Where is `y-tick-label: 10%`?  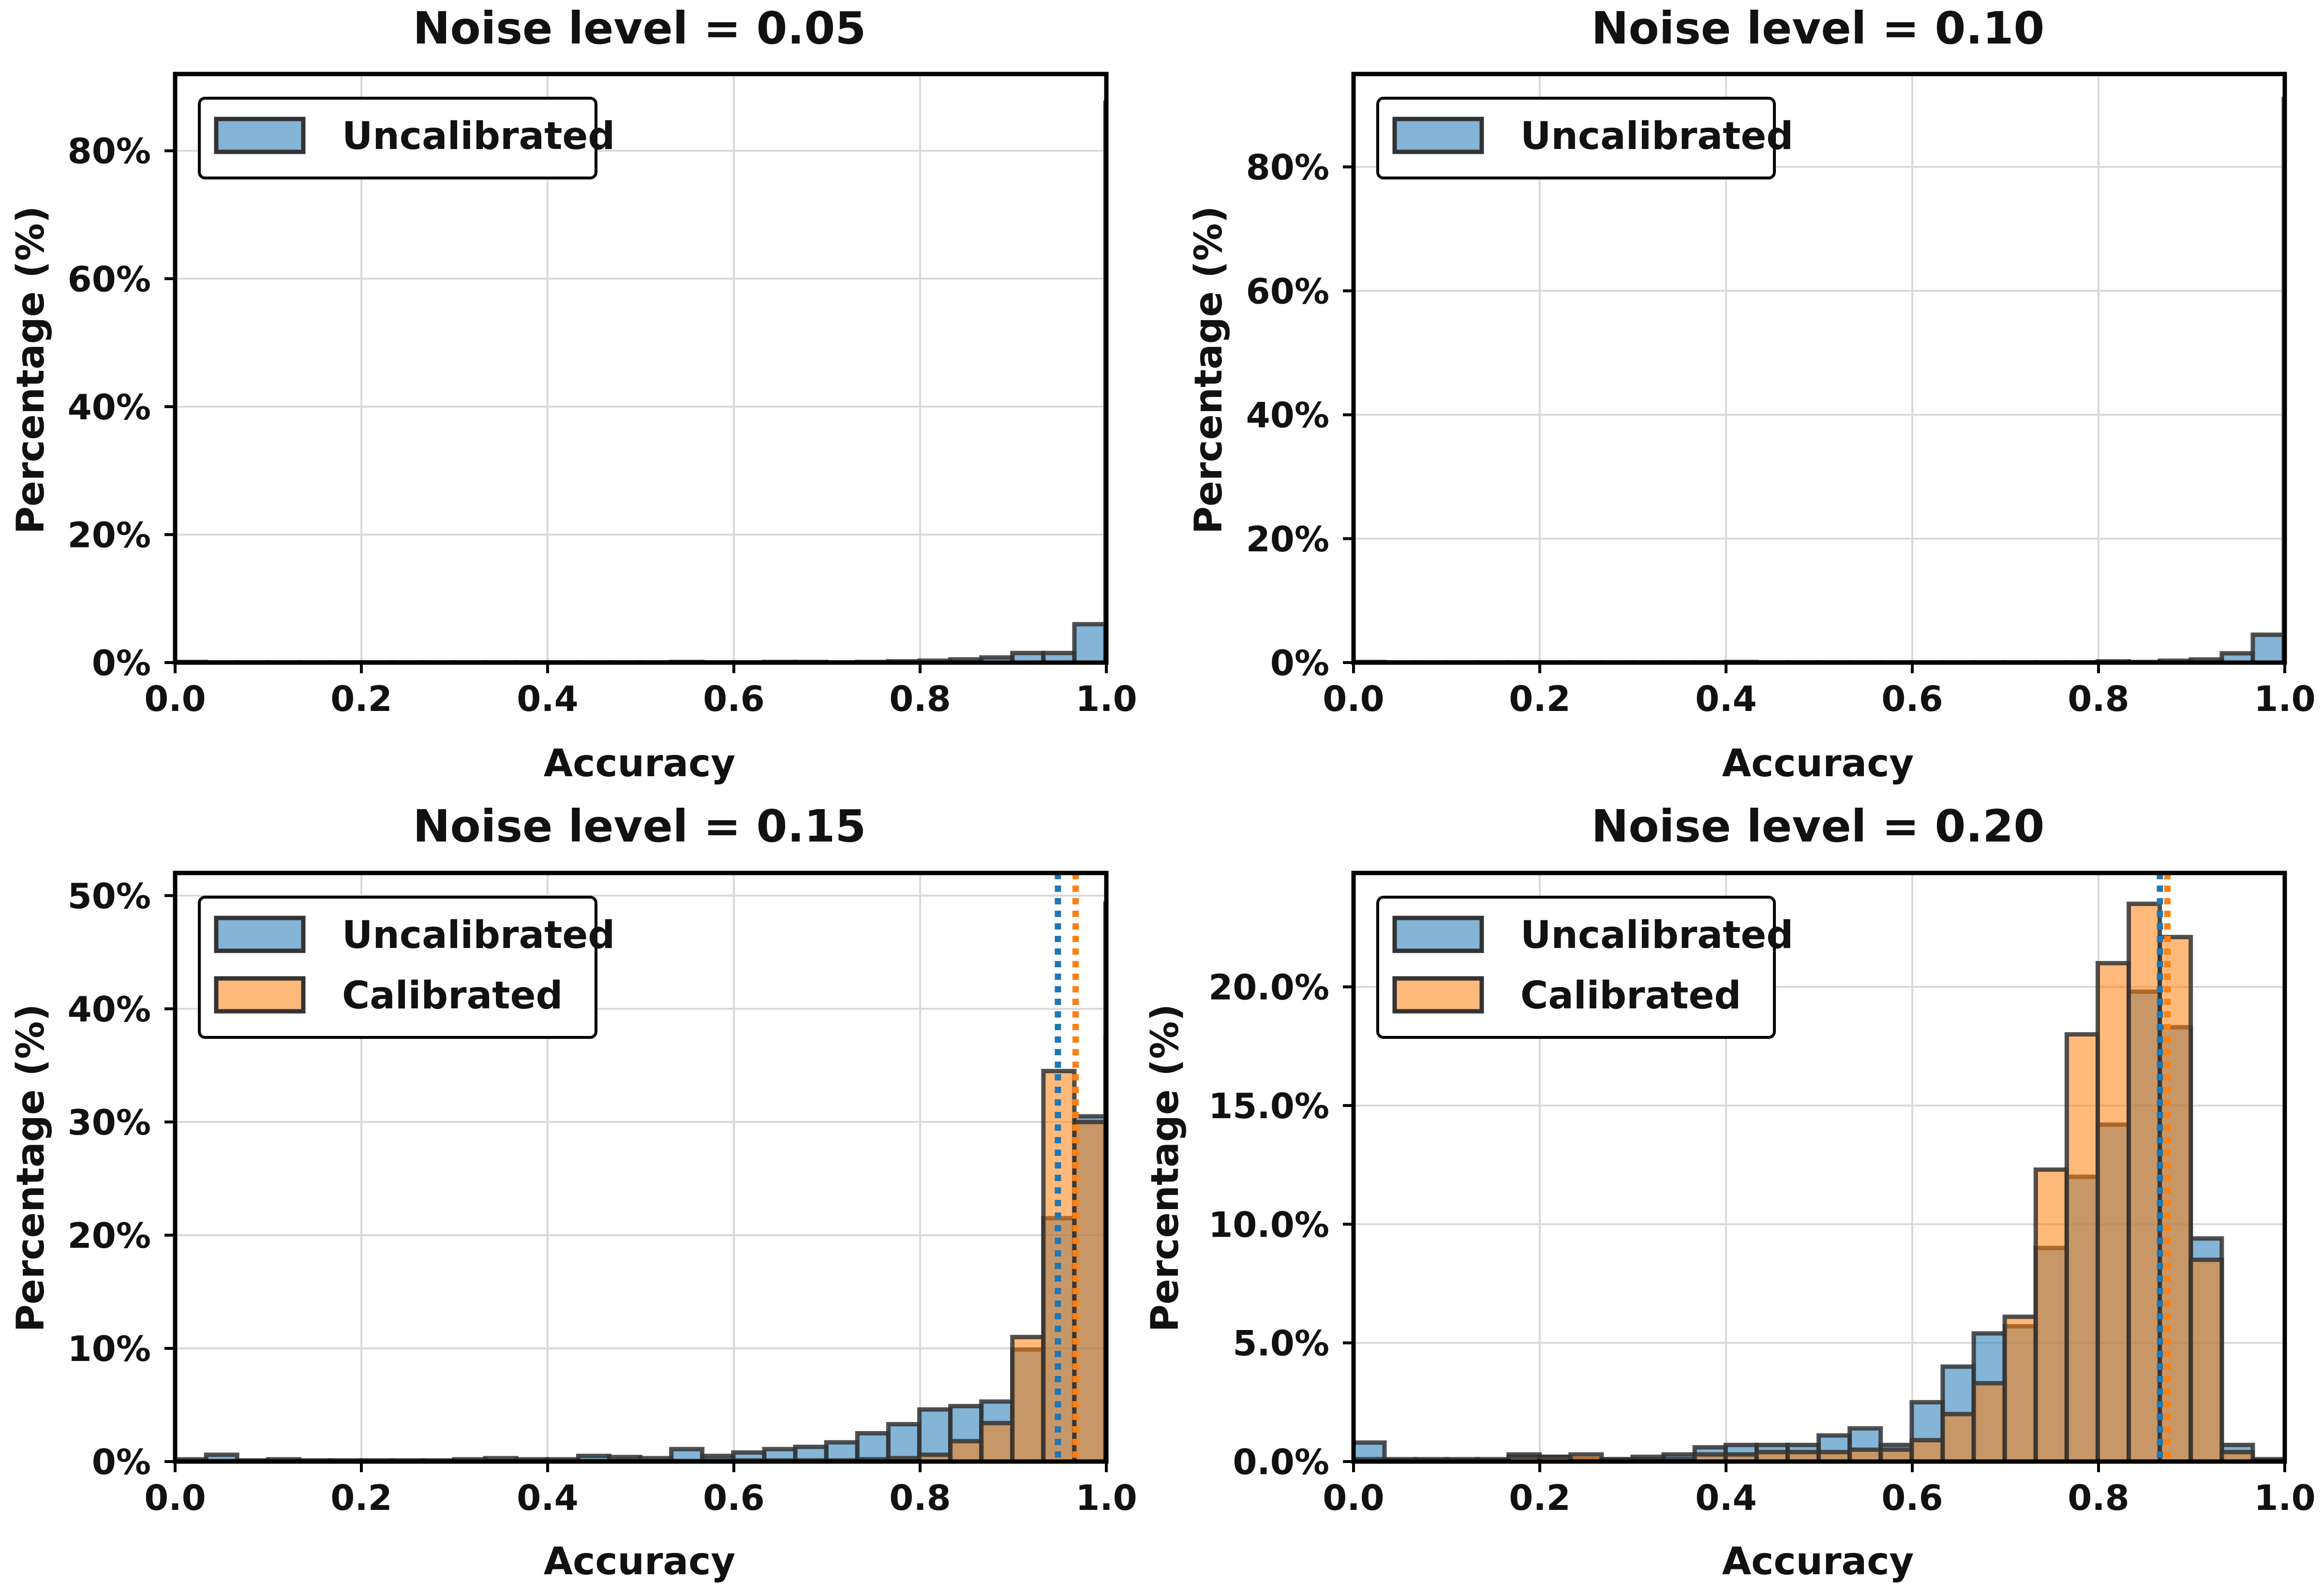
y-tick-label: 10% is located at coordinates (109, 1349).